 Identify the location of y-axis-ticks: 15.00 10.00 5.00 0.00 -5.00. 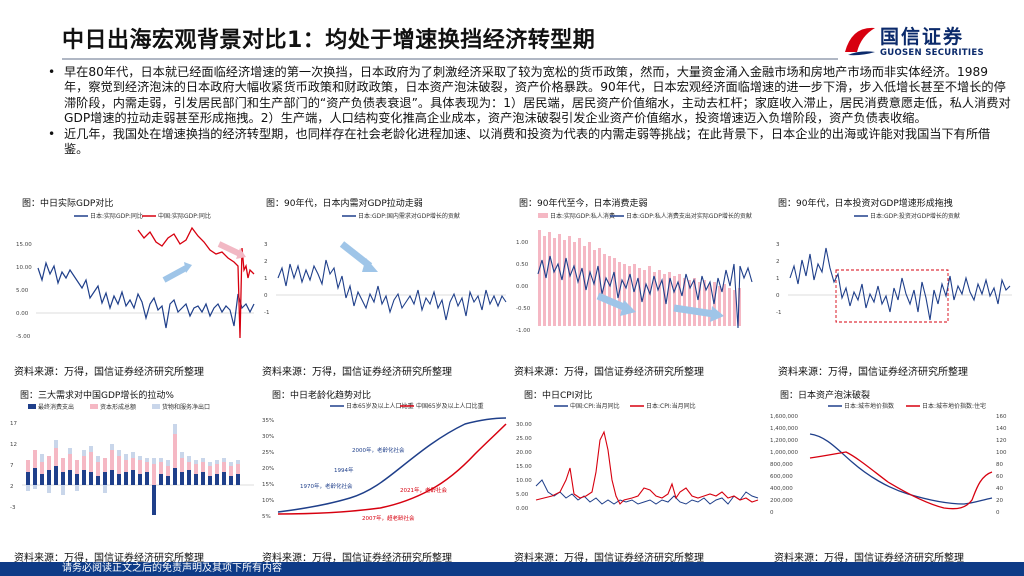
(24, 291).